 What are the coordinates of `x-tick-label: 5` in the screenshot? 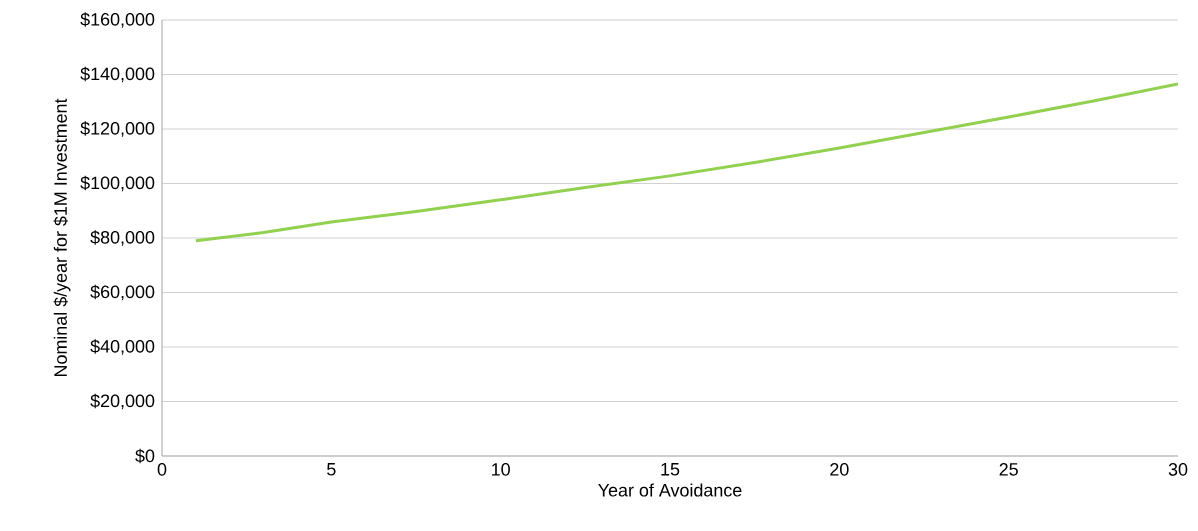 It's located at (331, 469).